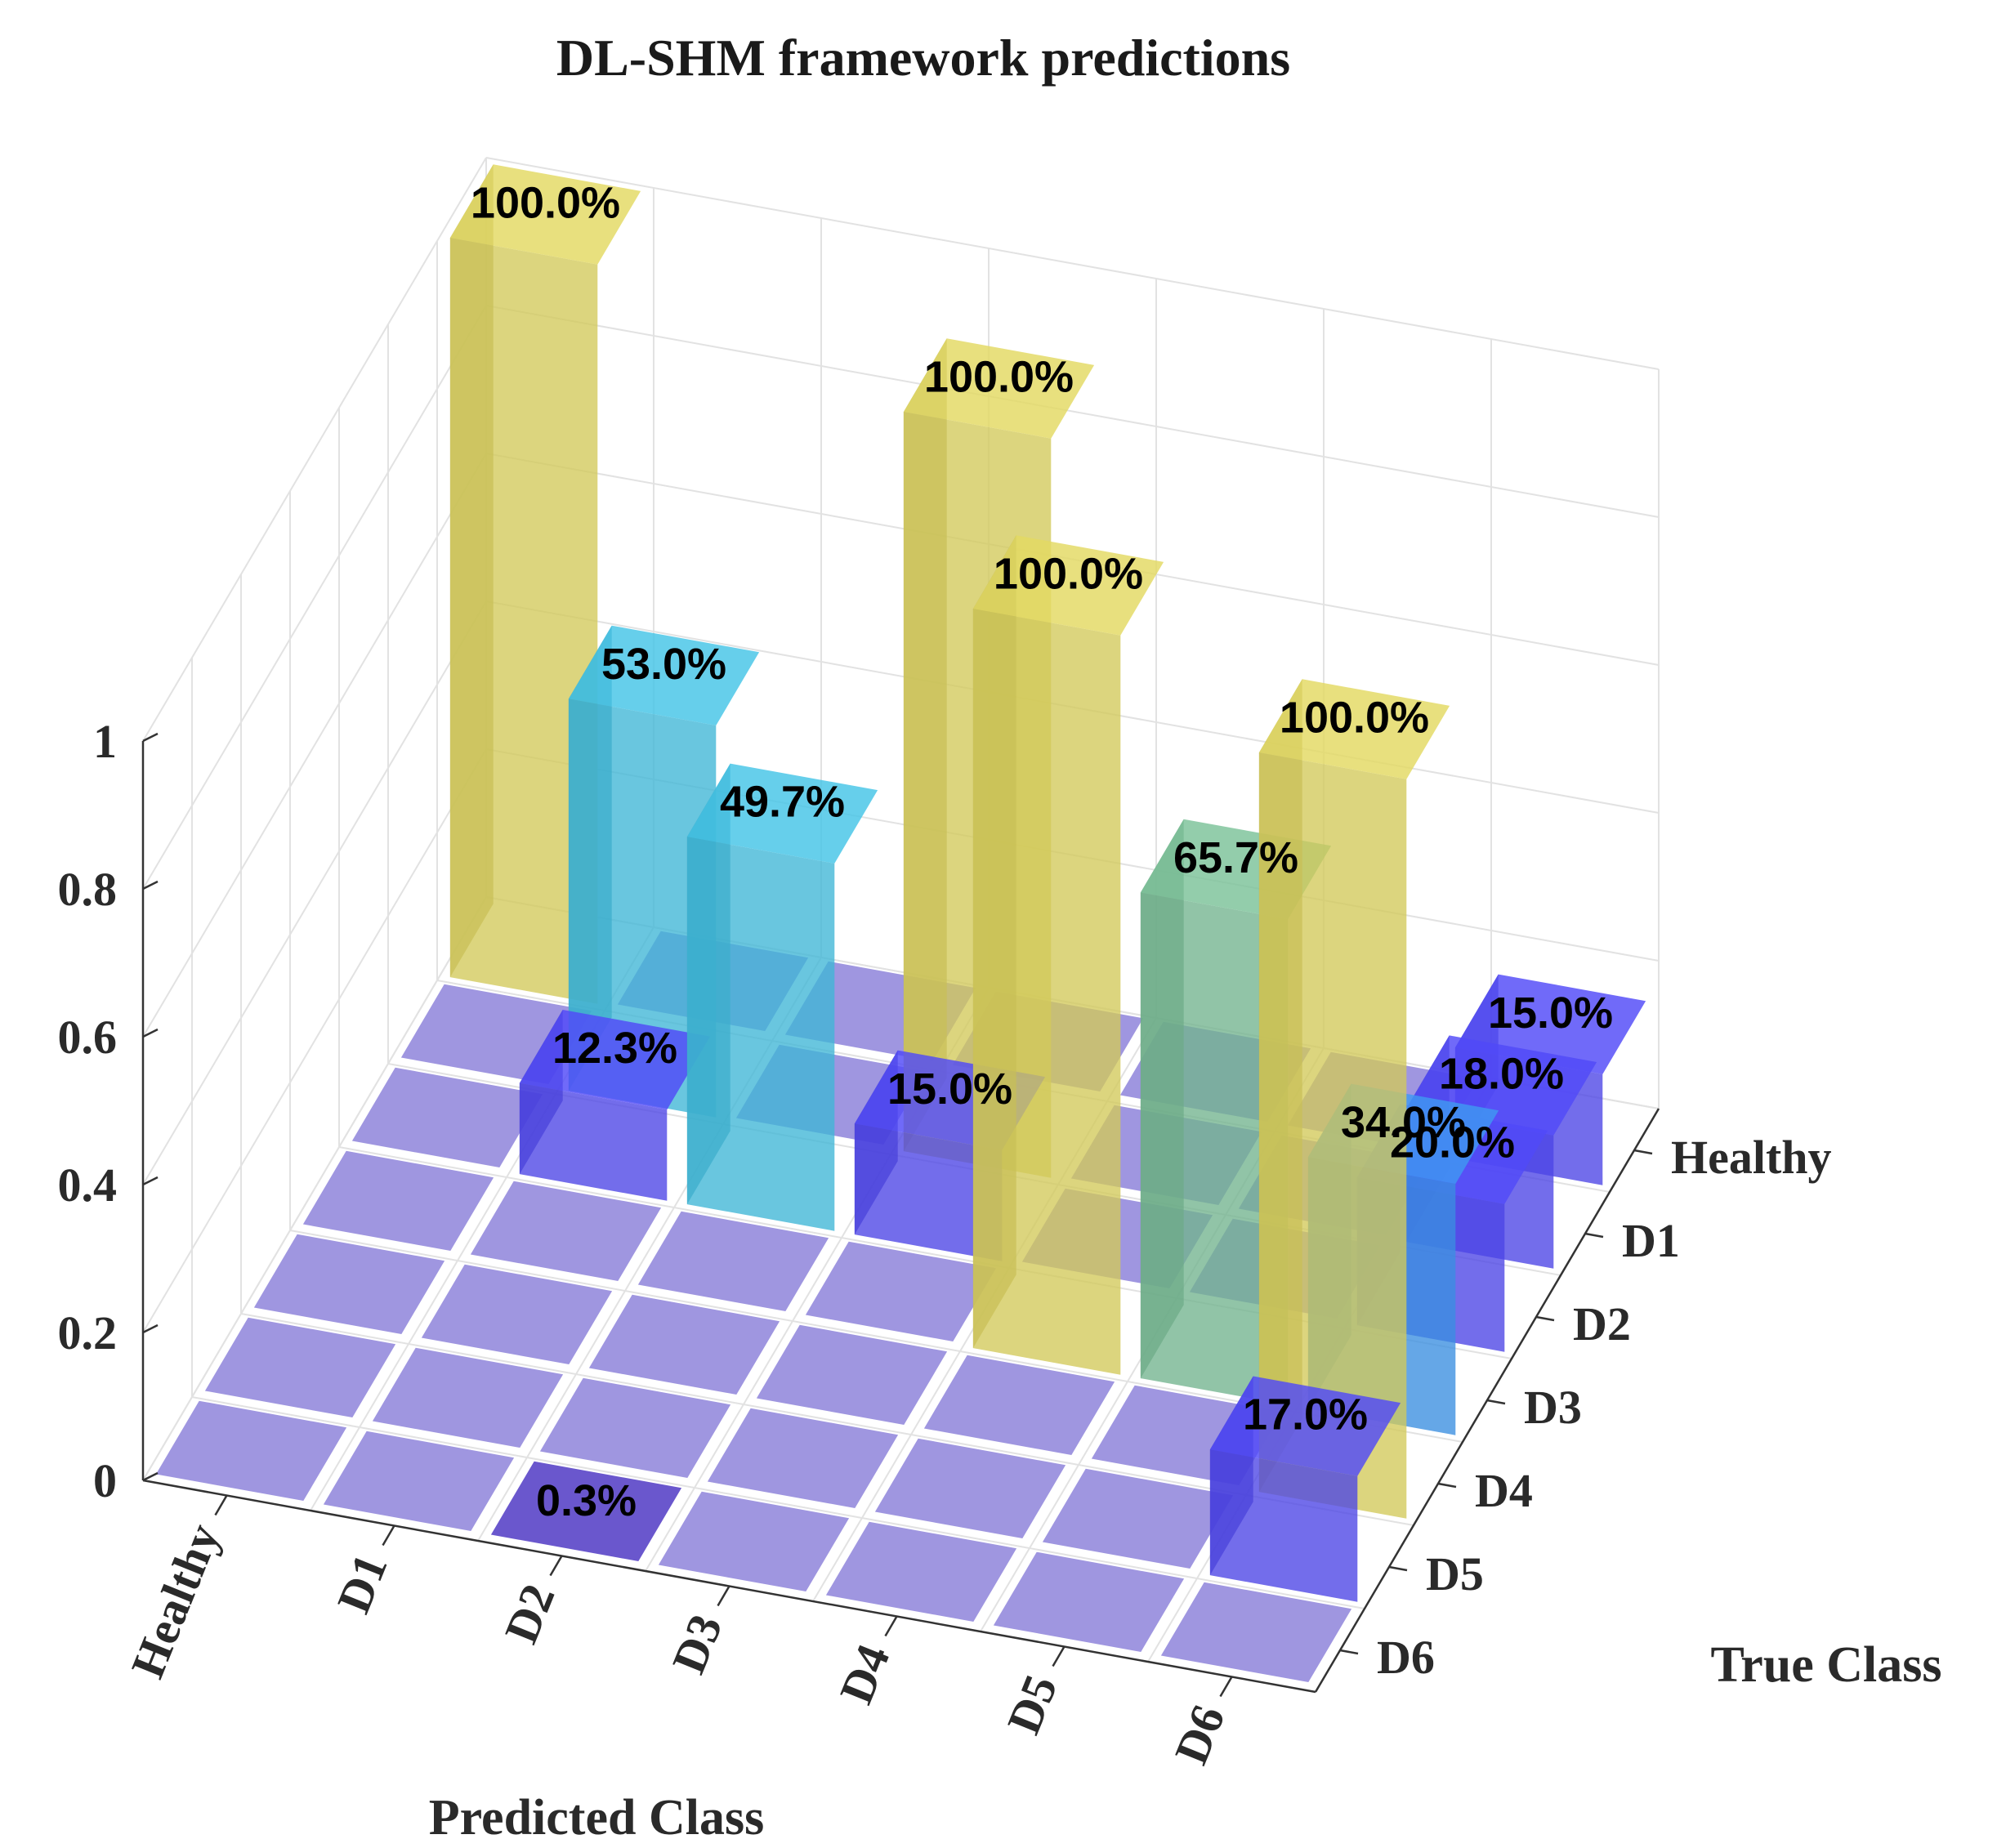 The height and width of the screenshot is (1848, 1997). Describe the element at coordinates (1825, 1665) in the screenshot. I see `y-axis-label: True Class` at that location.